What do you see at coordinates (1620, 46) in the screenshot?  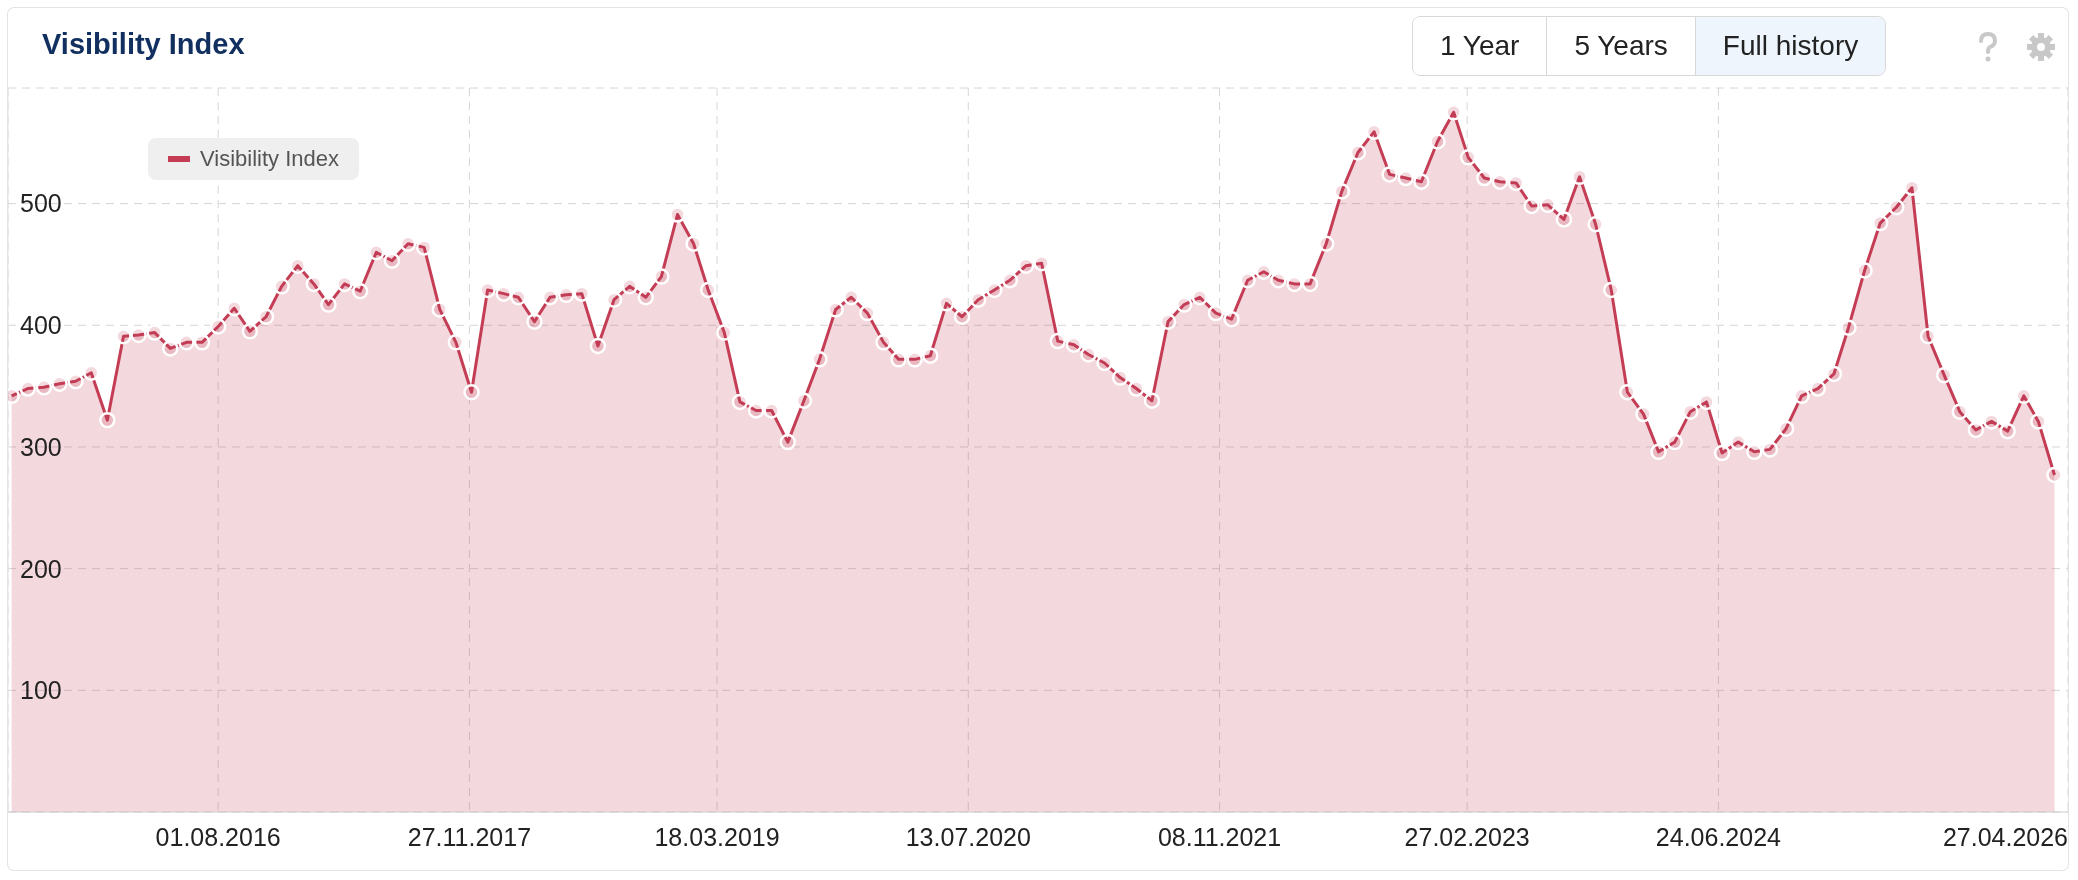 I see `text: 5 Years` at bounding box center [1620, 46].